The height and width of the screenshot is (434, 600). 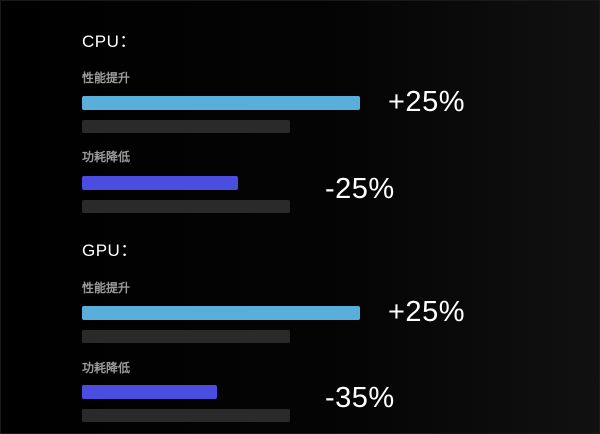 What do you see at coordinates (106, 288) in the screenshot?
I see `gpu-performance-label: 性能提升` at bounding box center [106, 288].